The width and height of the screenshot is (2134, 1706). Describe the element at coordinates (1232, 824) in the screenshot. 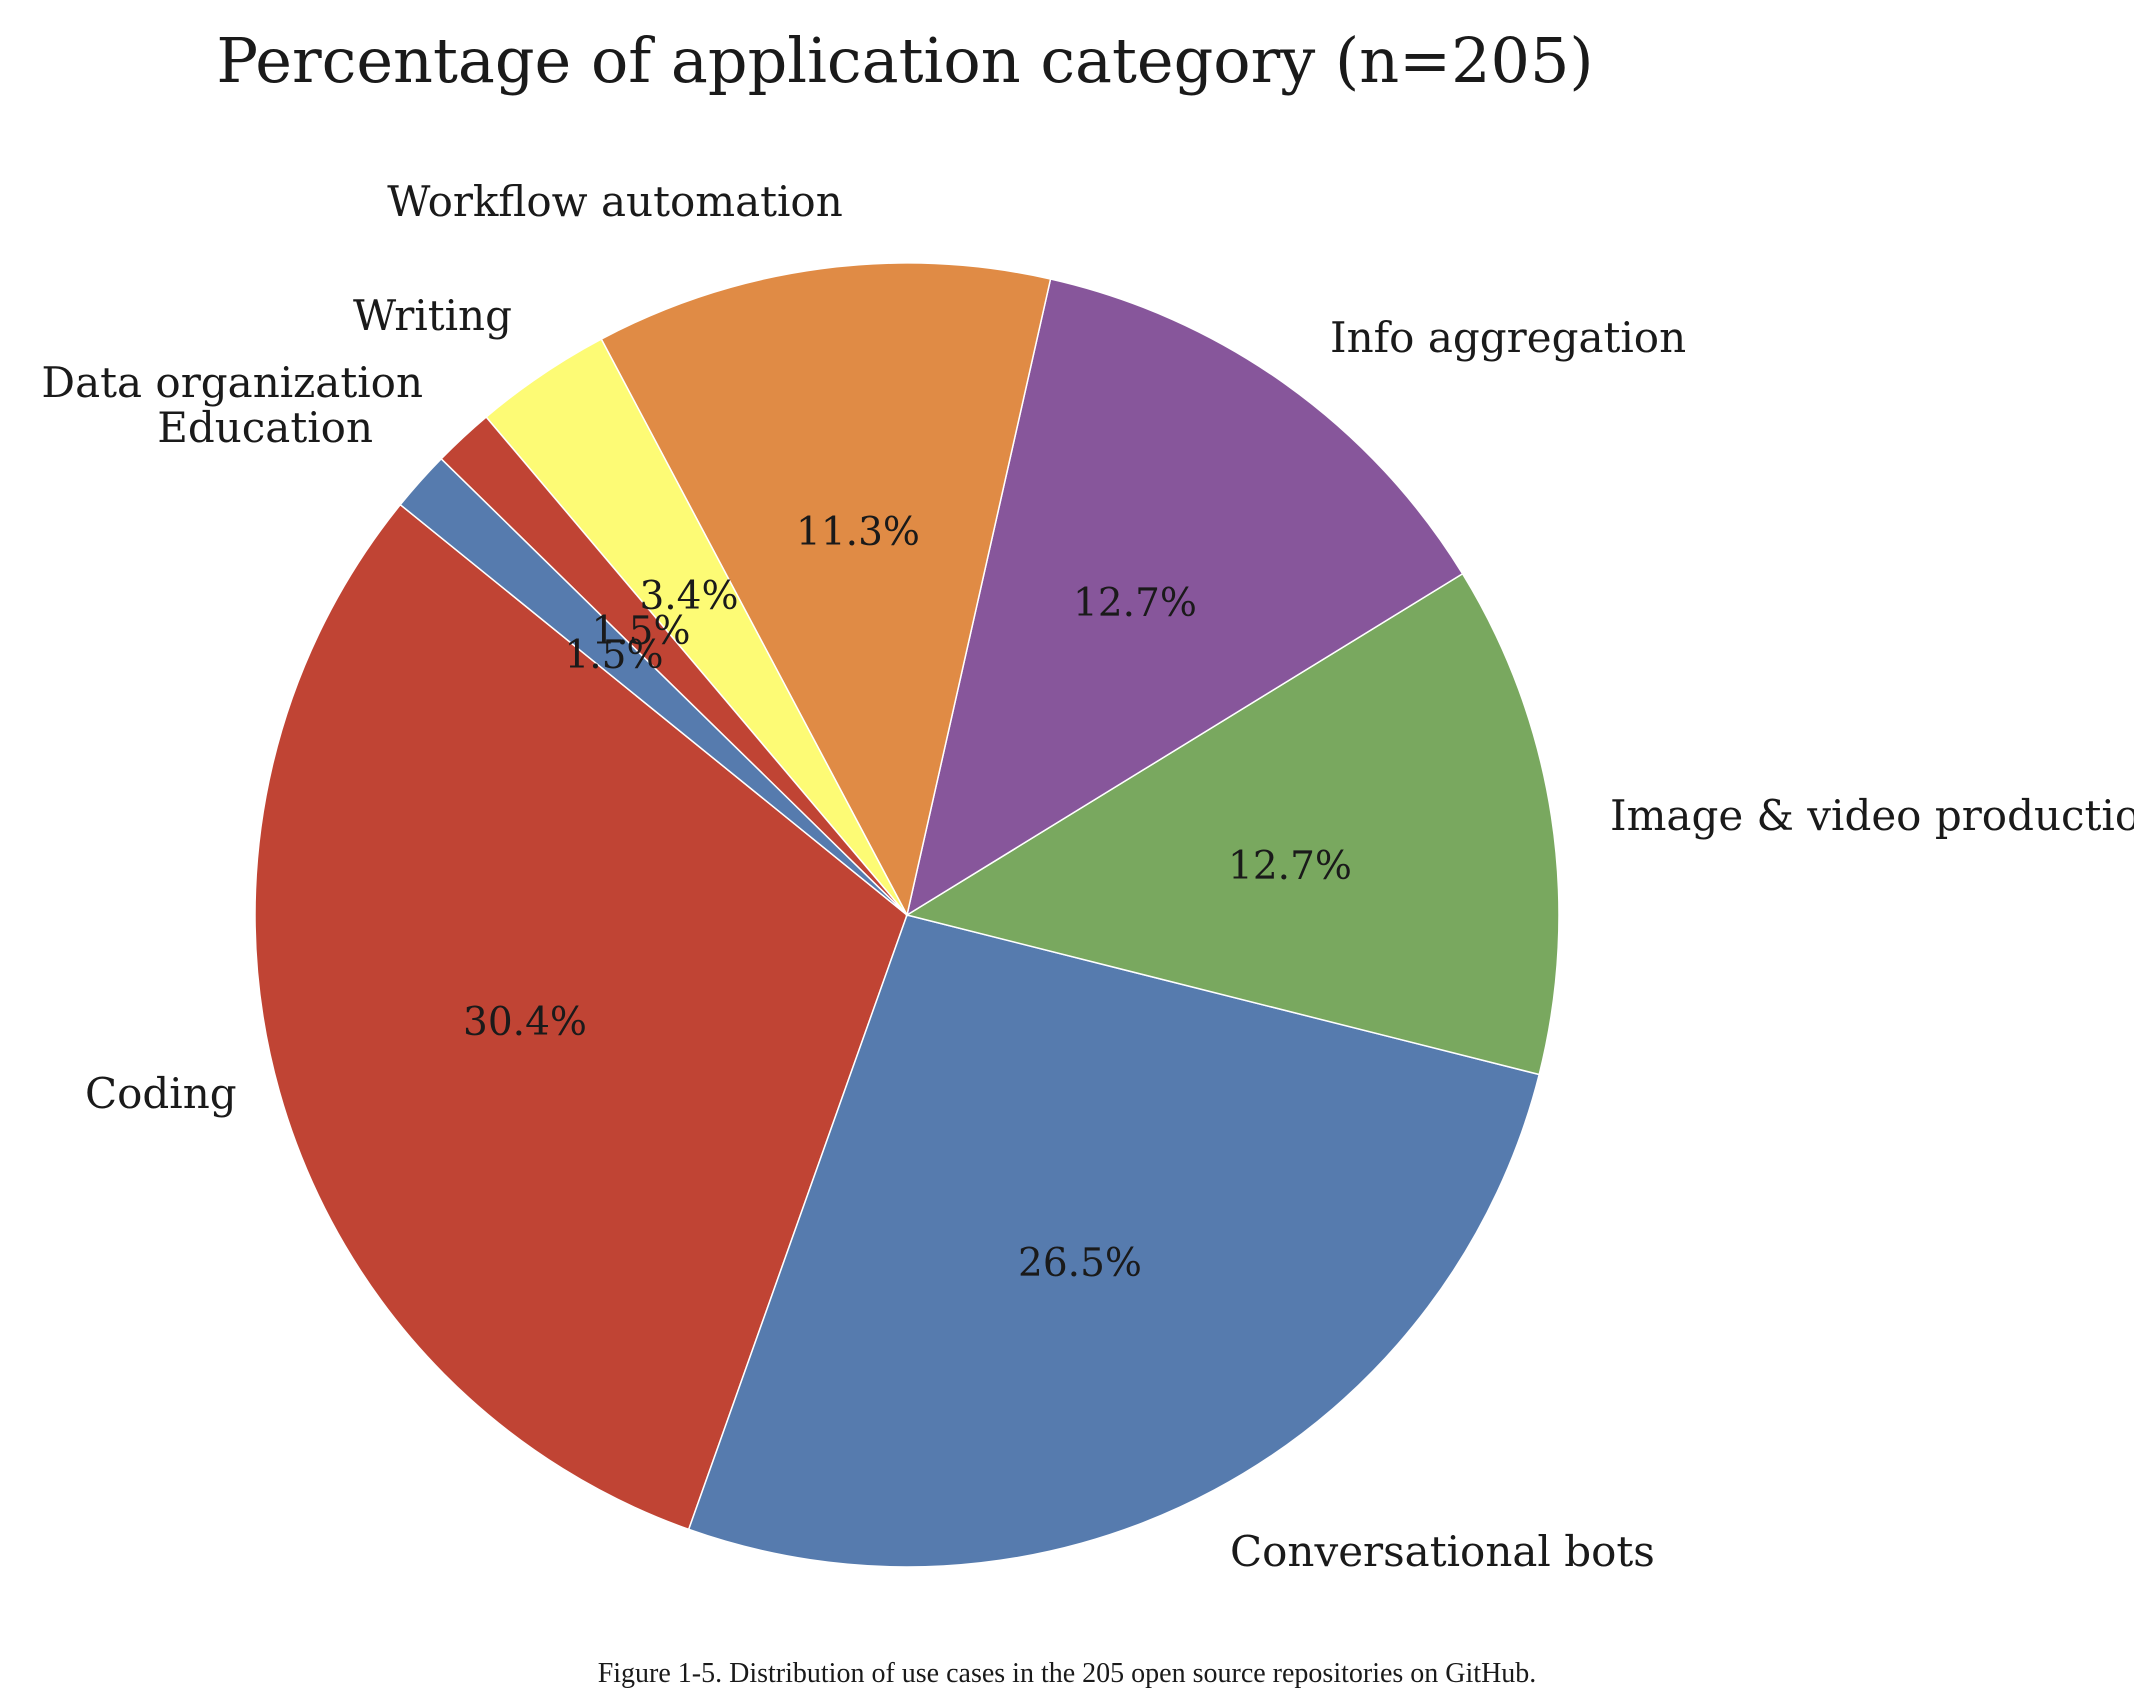

I see `pie-slice-image-video-production` at that location.